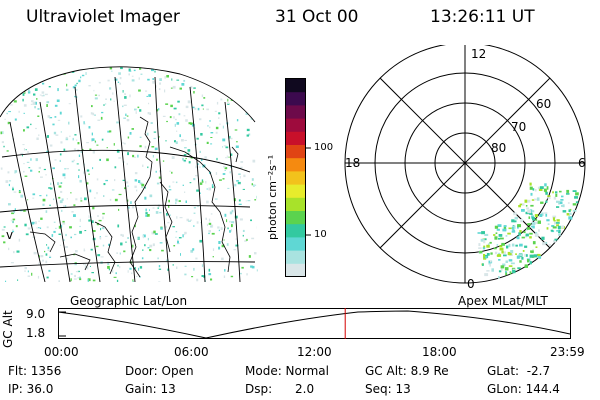  I want to click on dsp-value: Dsp: 2.0, so click(280, 389).